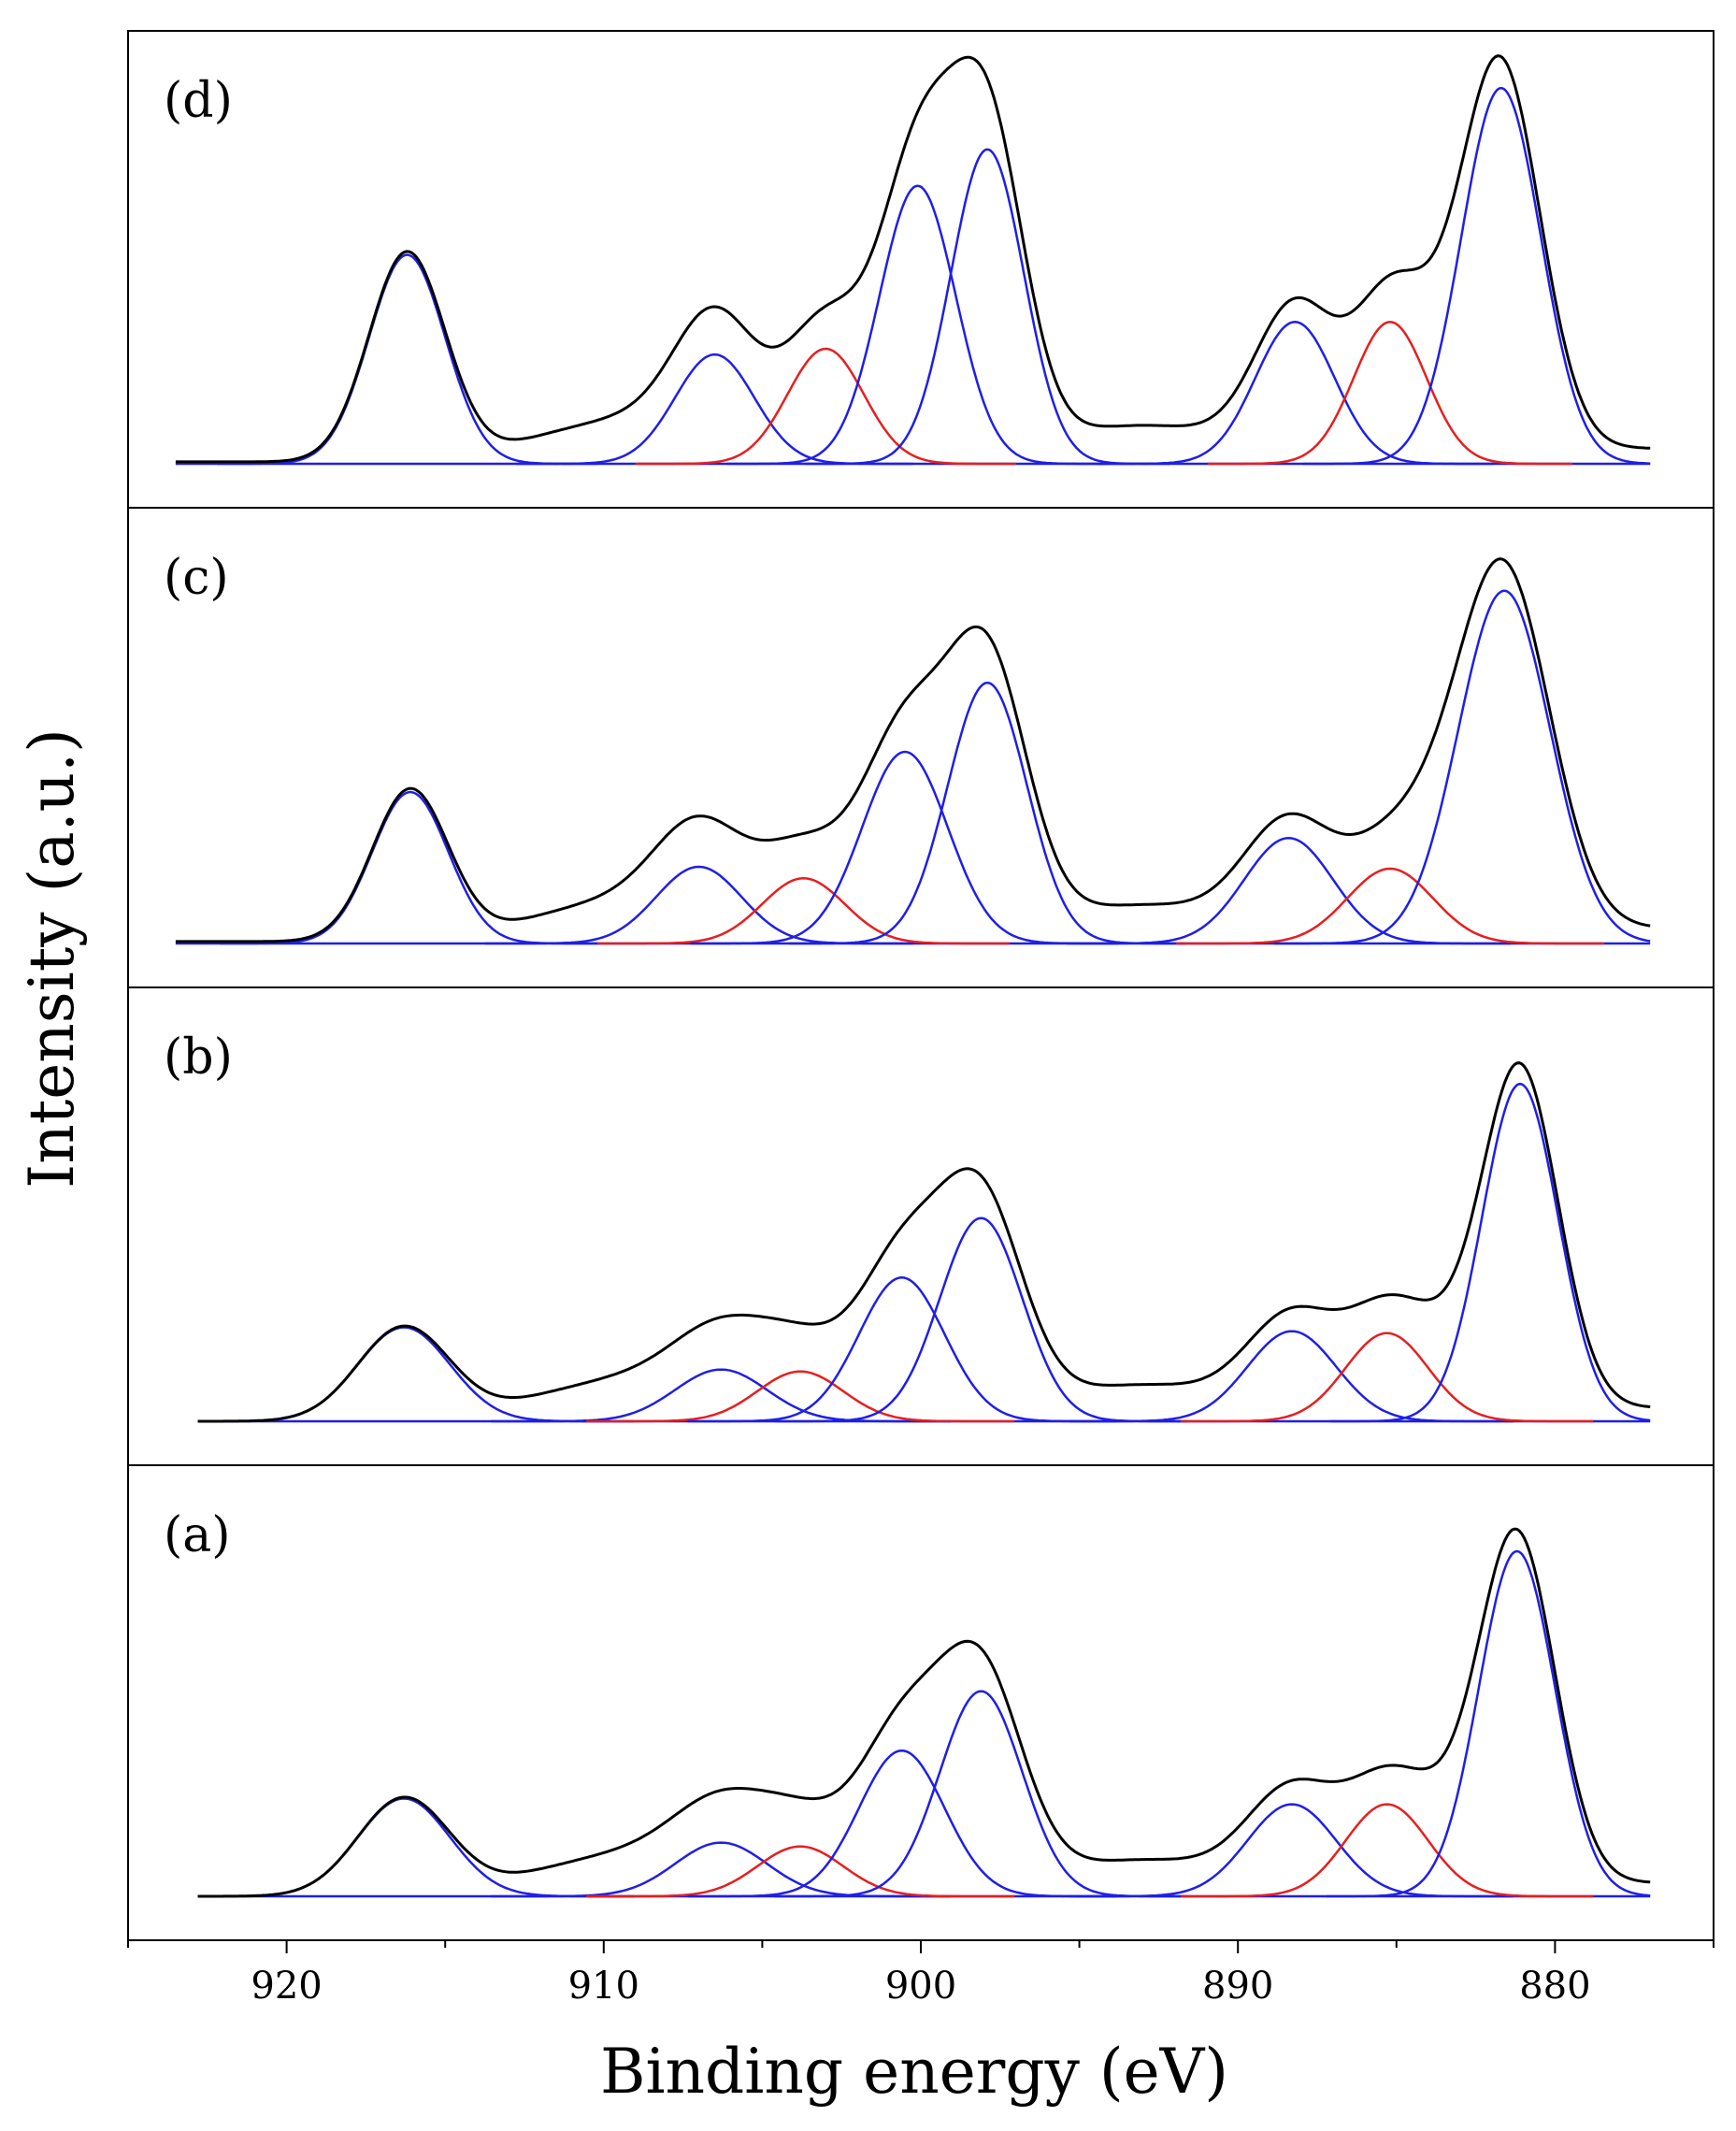 The height and width of the screenshot is (2131, 1736). I want to click on fit-peak-881.6, so click(1462, 767).